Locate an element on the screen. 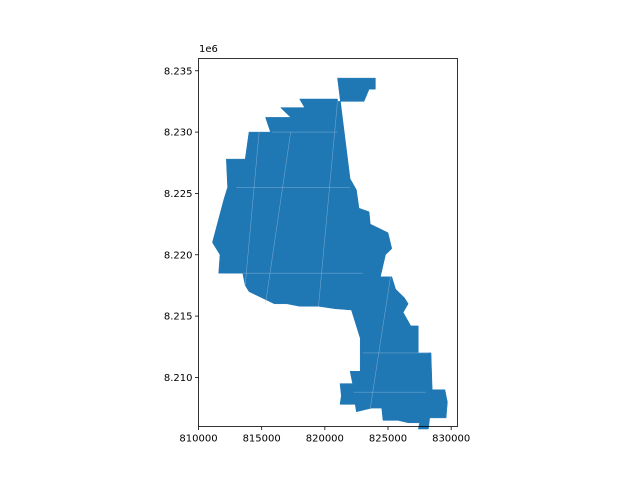  y-offset-label: 1e6 is located at coordinates (208, 49).